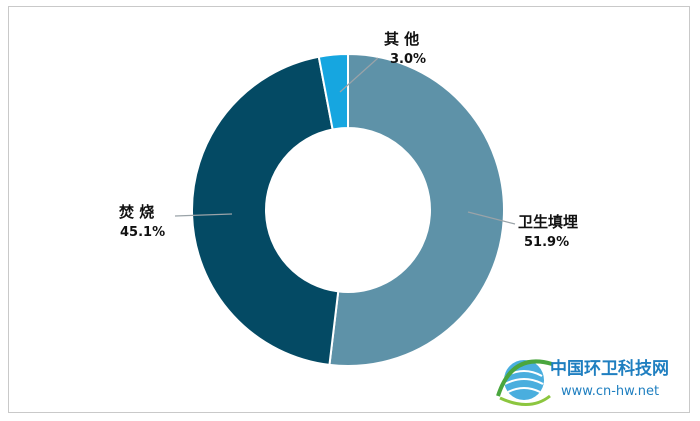  What do you see at coordinates (408, 59) in the screenshot?
I see `slice-value-other: 3.0%` at bounding box center [408, 59].